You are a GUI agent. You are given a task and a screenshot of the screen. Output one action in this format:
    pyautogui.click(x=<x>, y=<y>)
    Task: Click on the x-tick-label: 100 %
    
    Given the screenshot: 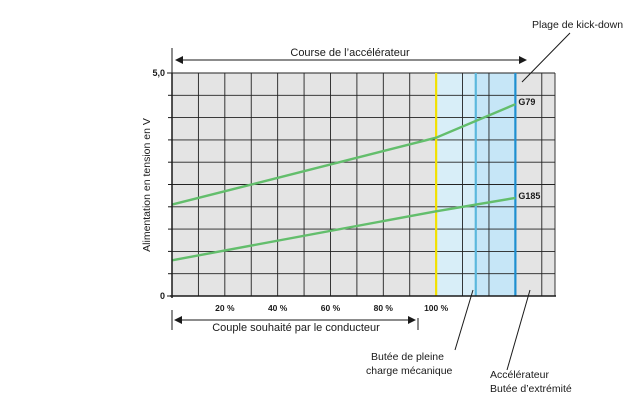 What is the action you would take?
    pyautogui.click(x=436, y=308)
    